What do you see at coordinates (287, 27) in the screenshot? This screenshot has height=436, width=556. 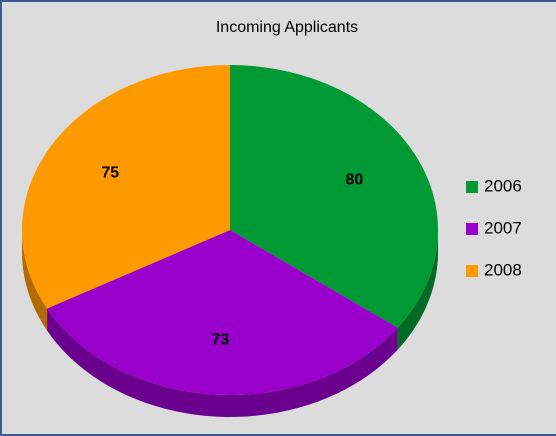 I see `chart-title: Incoming Applicants` at bounding box center [287, 27].